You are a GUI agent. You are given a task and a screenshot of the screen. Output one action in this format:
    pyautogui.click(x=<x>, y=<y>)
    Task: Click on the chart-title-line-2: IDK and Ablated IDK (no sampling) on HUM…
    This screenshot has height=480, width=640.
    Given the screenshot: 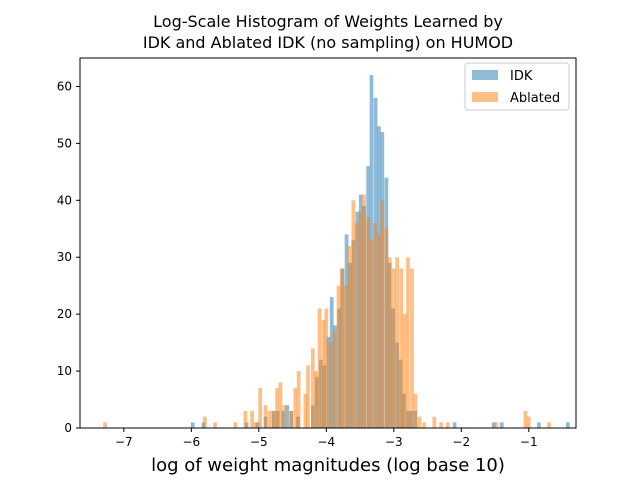 What is the action you would take?
    pyautogui.click(x=328, y=42)
    